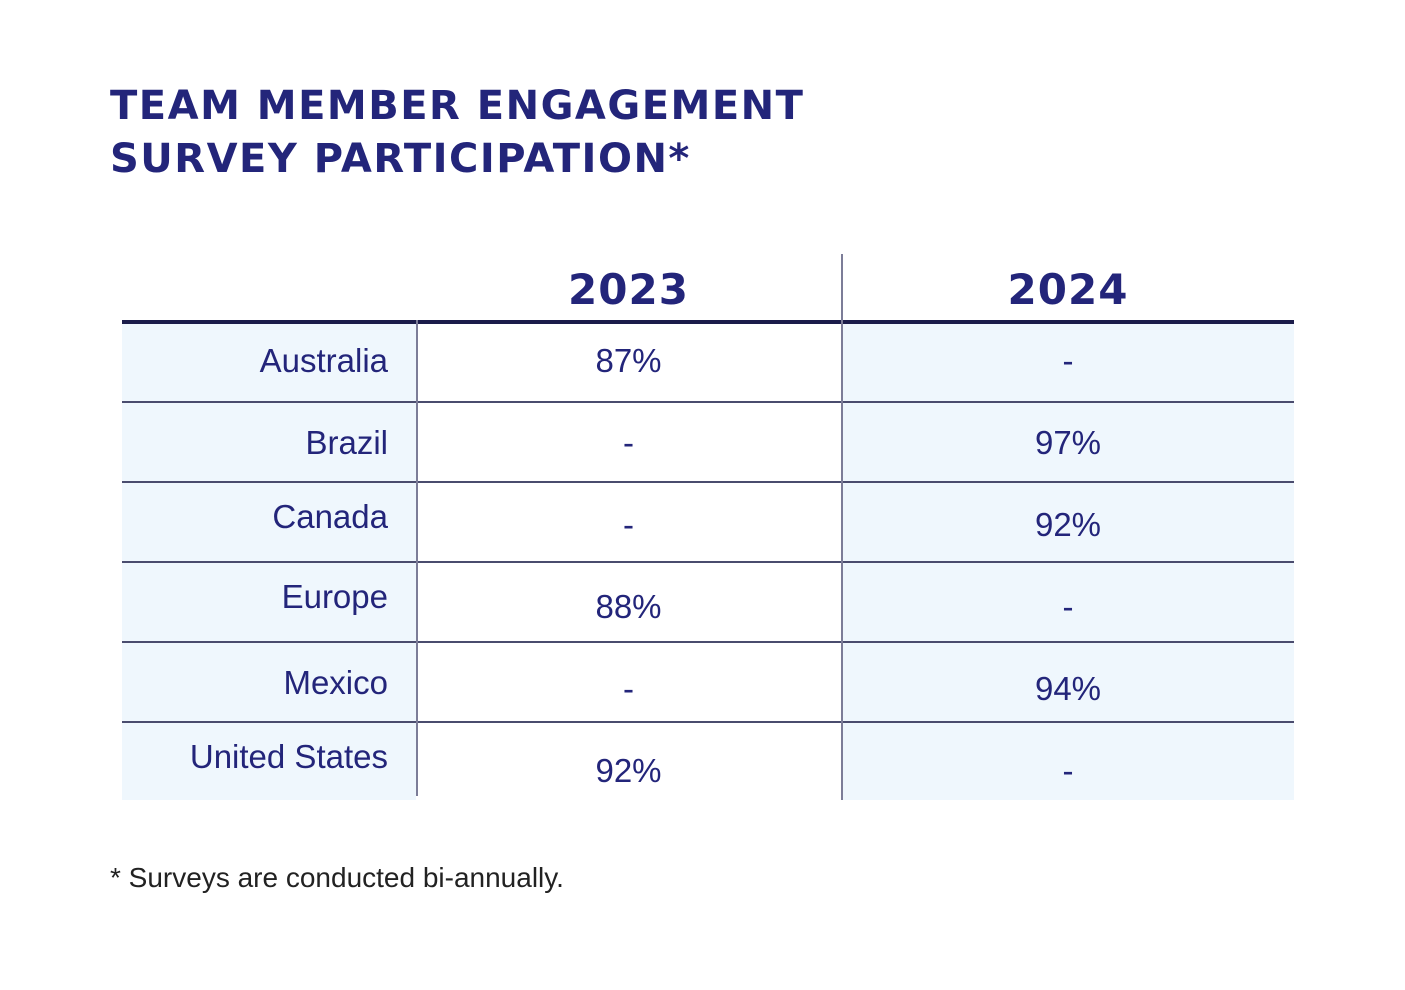 This screenshot has height=990, width=1405. I want to click on footnote: * Surveys are conducted bi-annually., so click(337, 877).